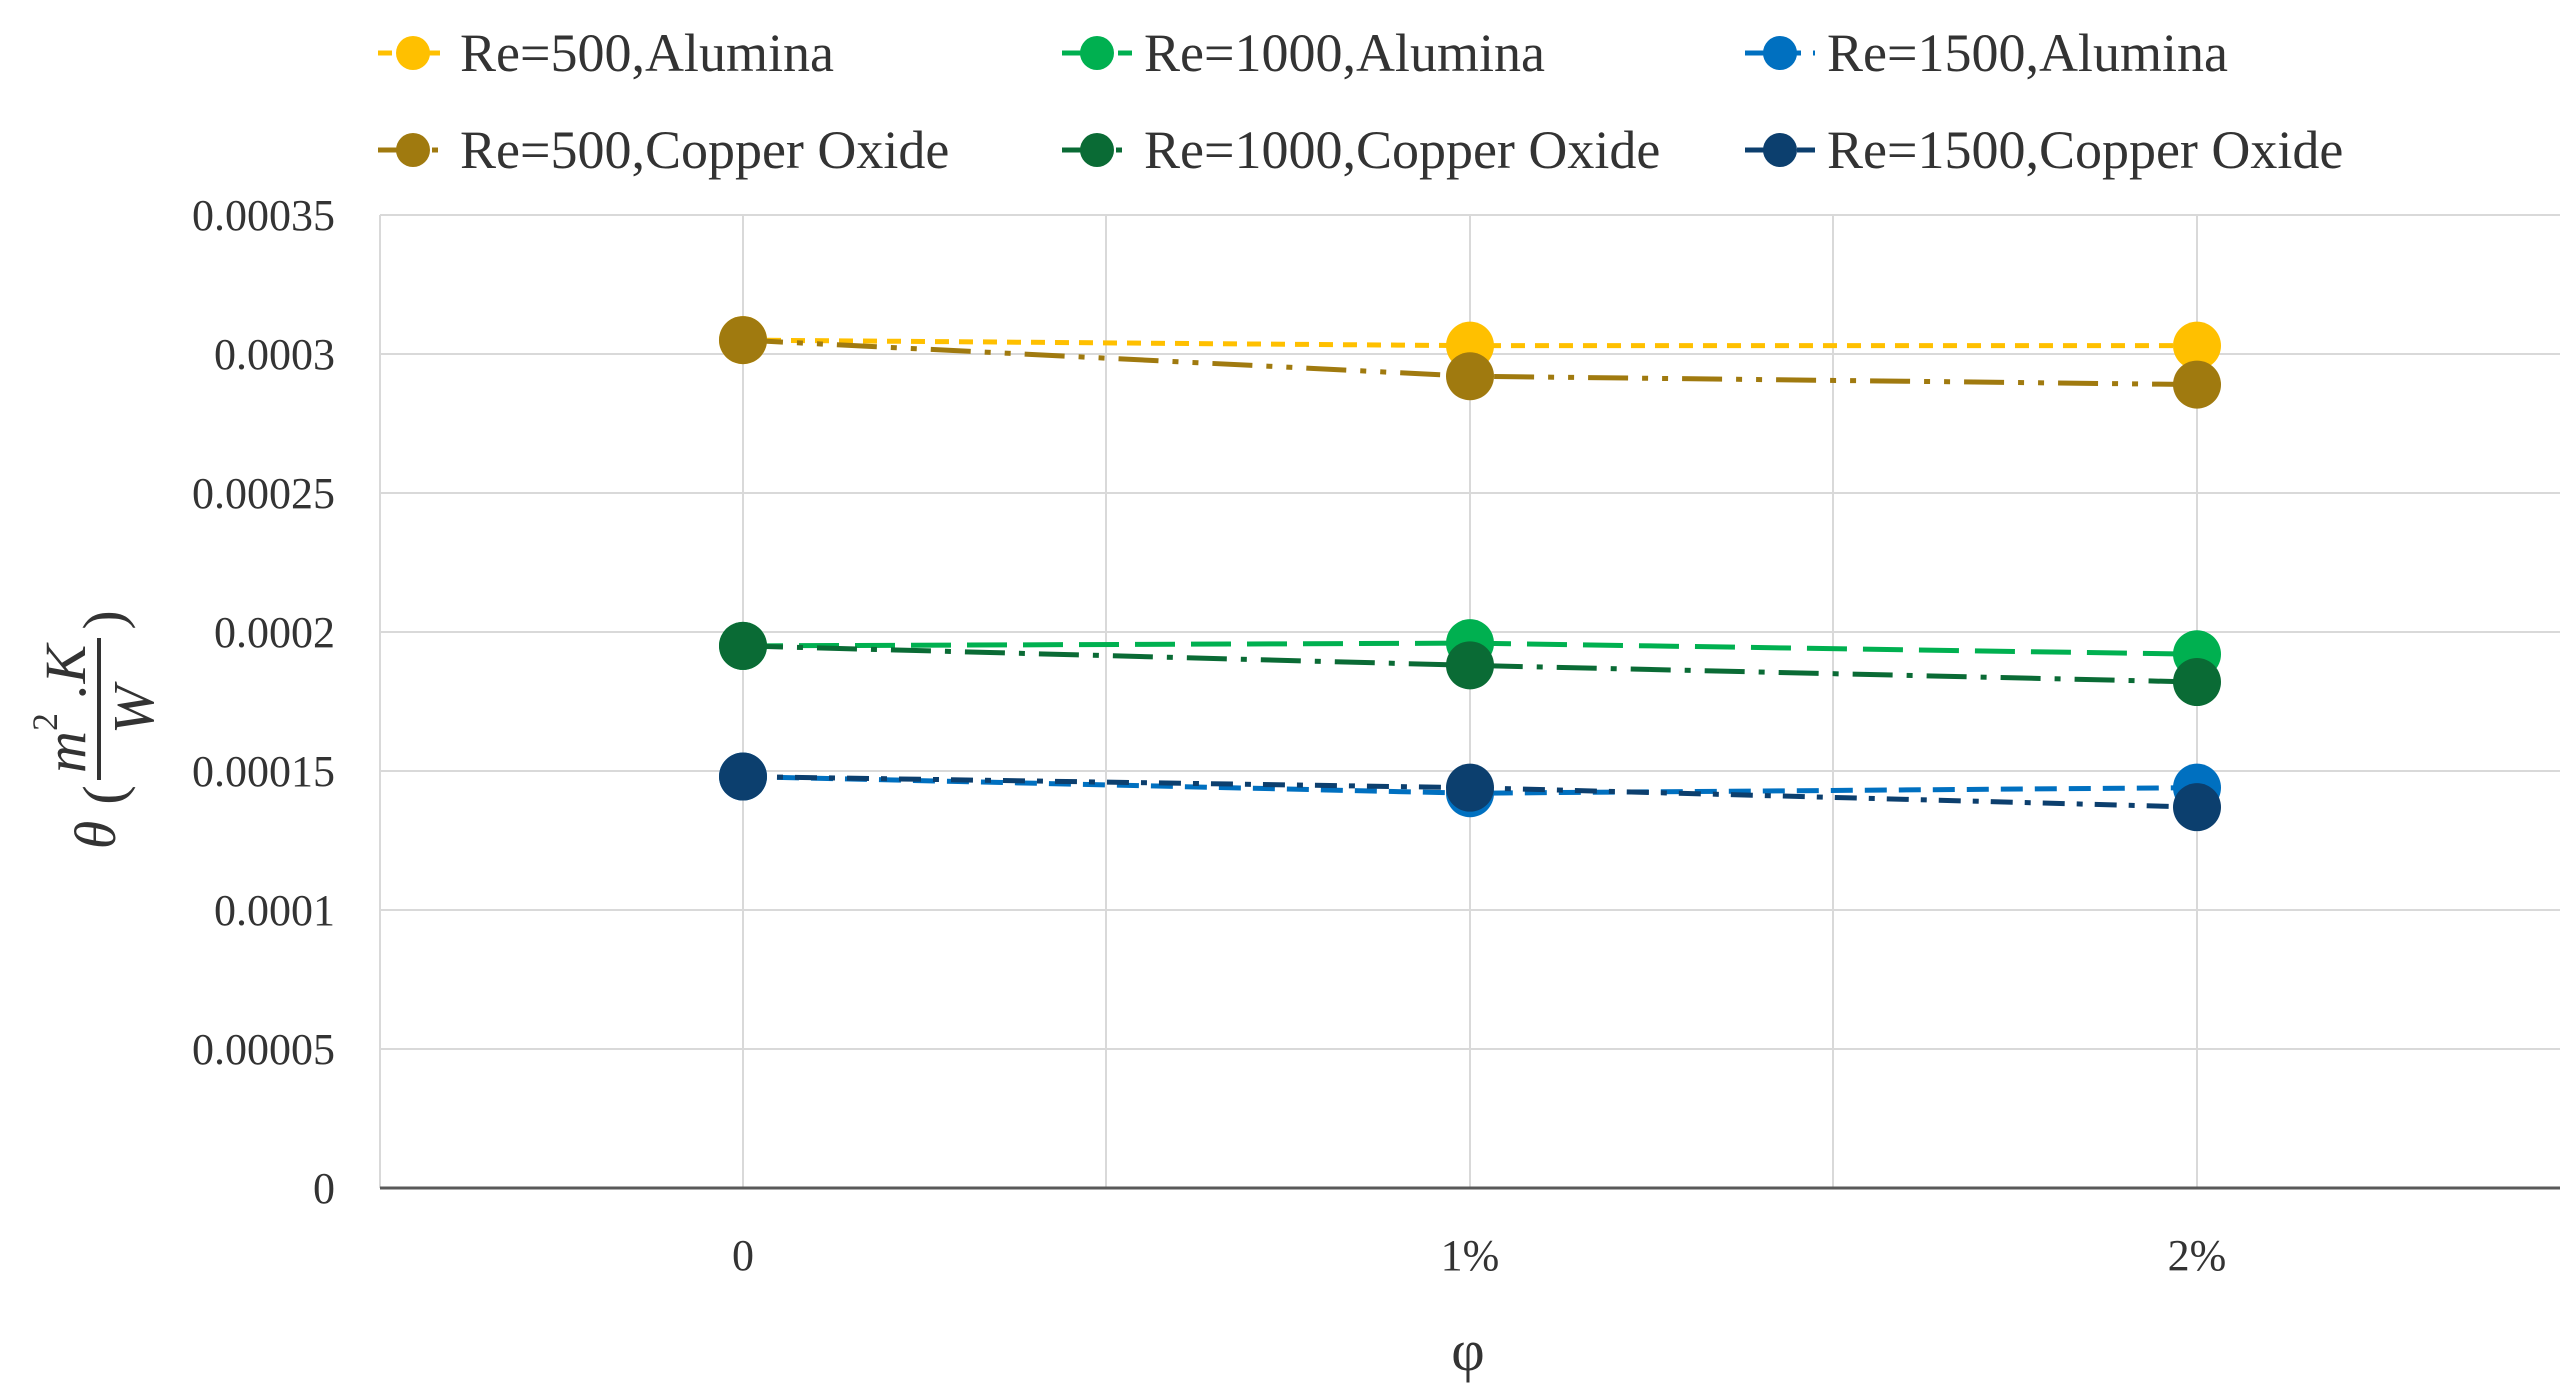 The image size is (2573, 1395). I want to click on y-axis-exponent: 2, so click(45, 722).